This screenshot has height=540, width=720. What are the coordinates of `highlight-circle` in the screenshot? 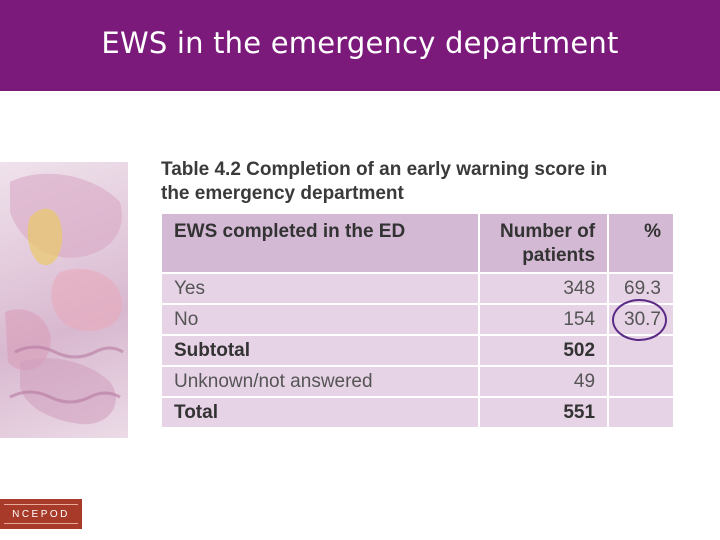 It's located at (639, 320).